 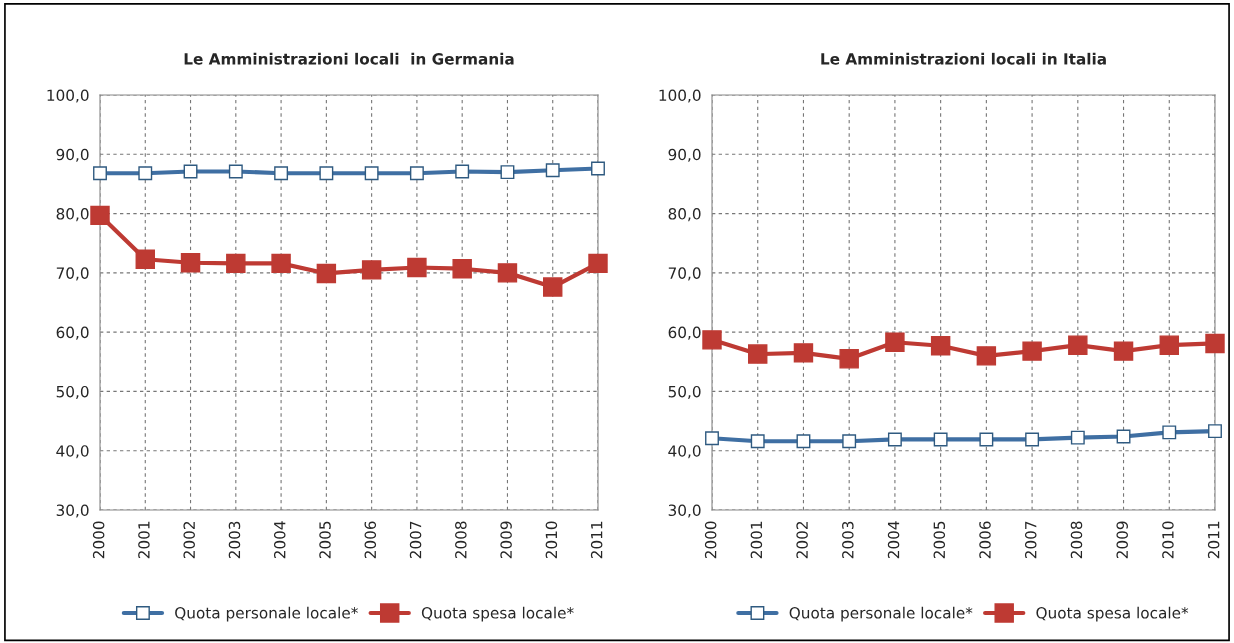 What do you see at coordinates (349, 58) in the screenshot?
I see `chart-title: Le Amministrazioni locali in Germania` at bounding box center [349, 58].